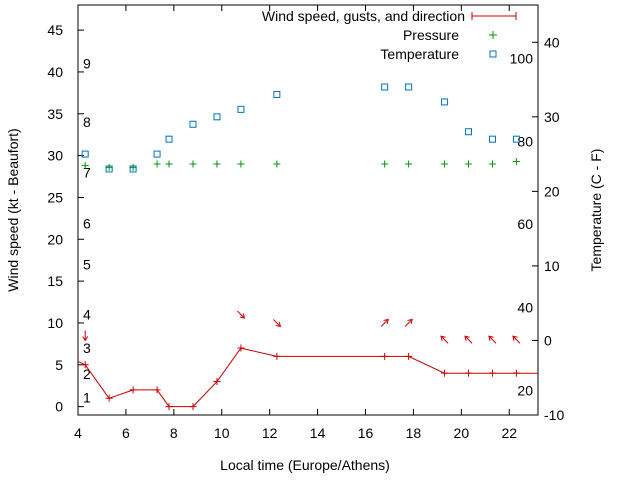 This screenshot has height=480, width=640. I want to click on legend-label-pressure: Pressure, so click(431, 35).